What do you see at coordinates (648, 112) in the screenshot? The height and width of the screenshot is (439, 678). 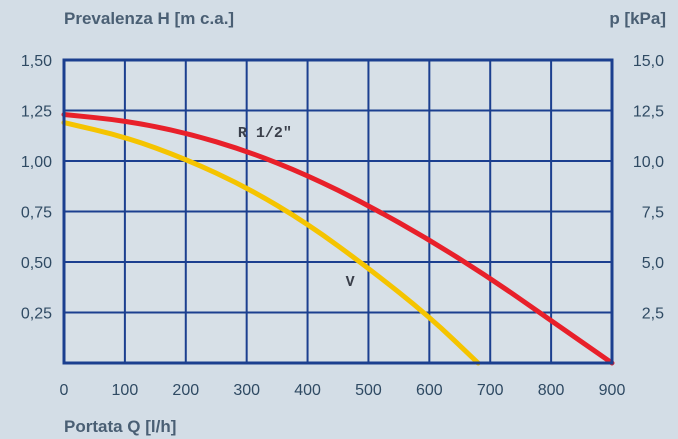 I see `y-tick-label-right: 12,5` at bounding box center [648, 112].